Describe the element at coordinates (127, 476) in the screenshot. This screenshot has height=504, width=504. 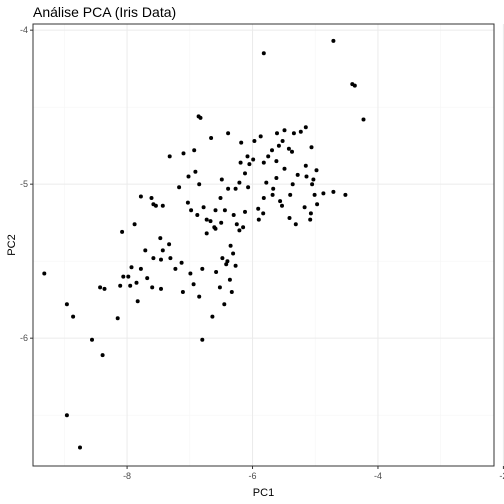
I see `x-tick-label: -8` at that location.